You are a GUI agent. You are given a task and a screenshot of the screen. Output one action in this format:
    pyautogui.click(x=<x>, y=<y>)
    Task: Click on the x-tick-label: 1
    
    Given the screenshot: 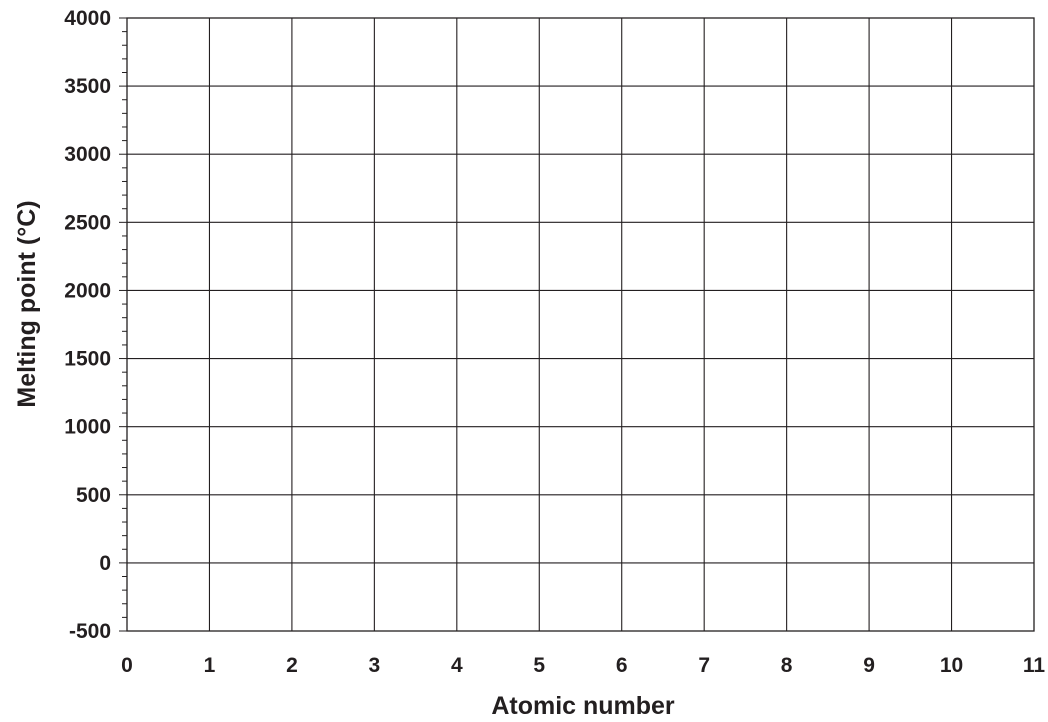 What is the action you would take?
    pyautogui.click(x=210, y=665)
    